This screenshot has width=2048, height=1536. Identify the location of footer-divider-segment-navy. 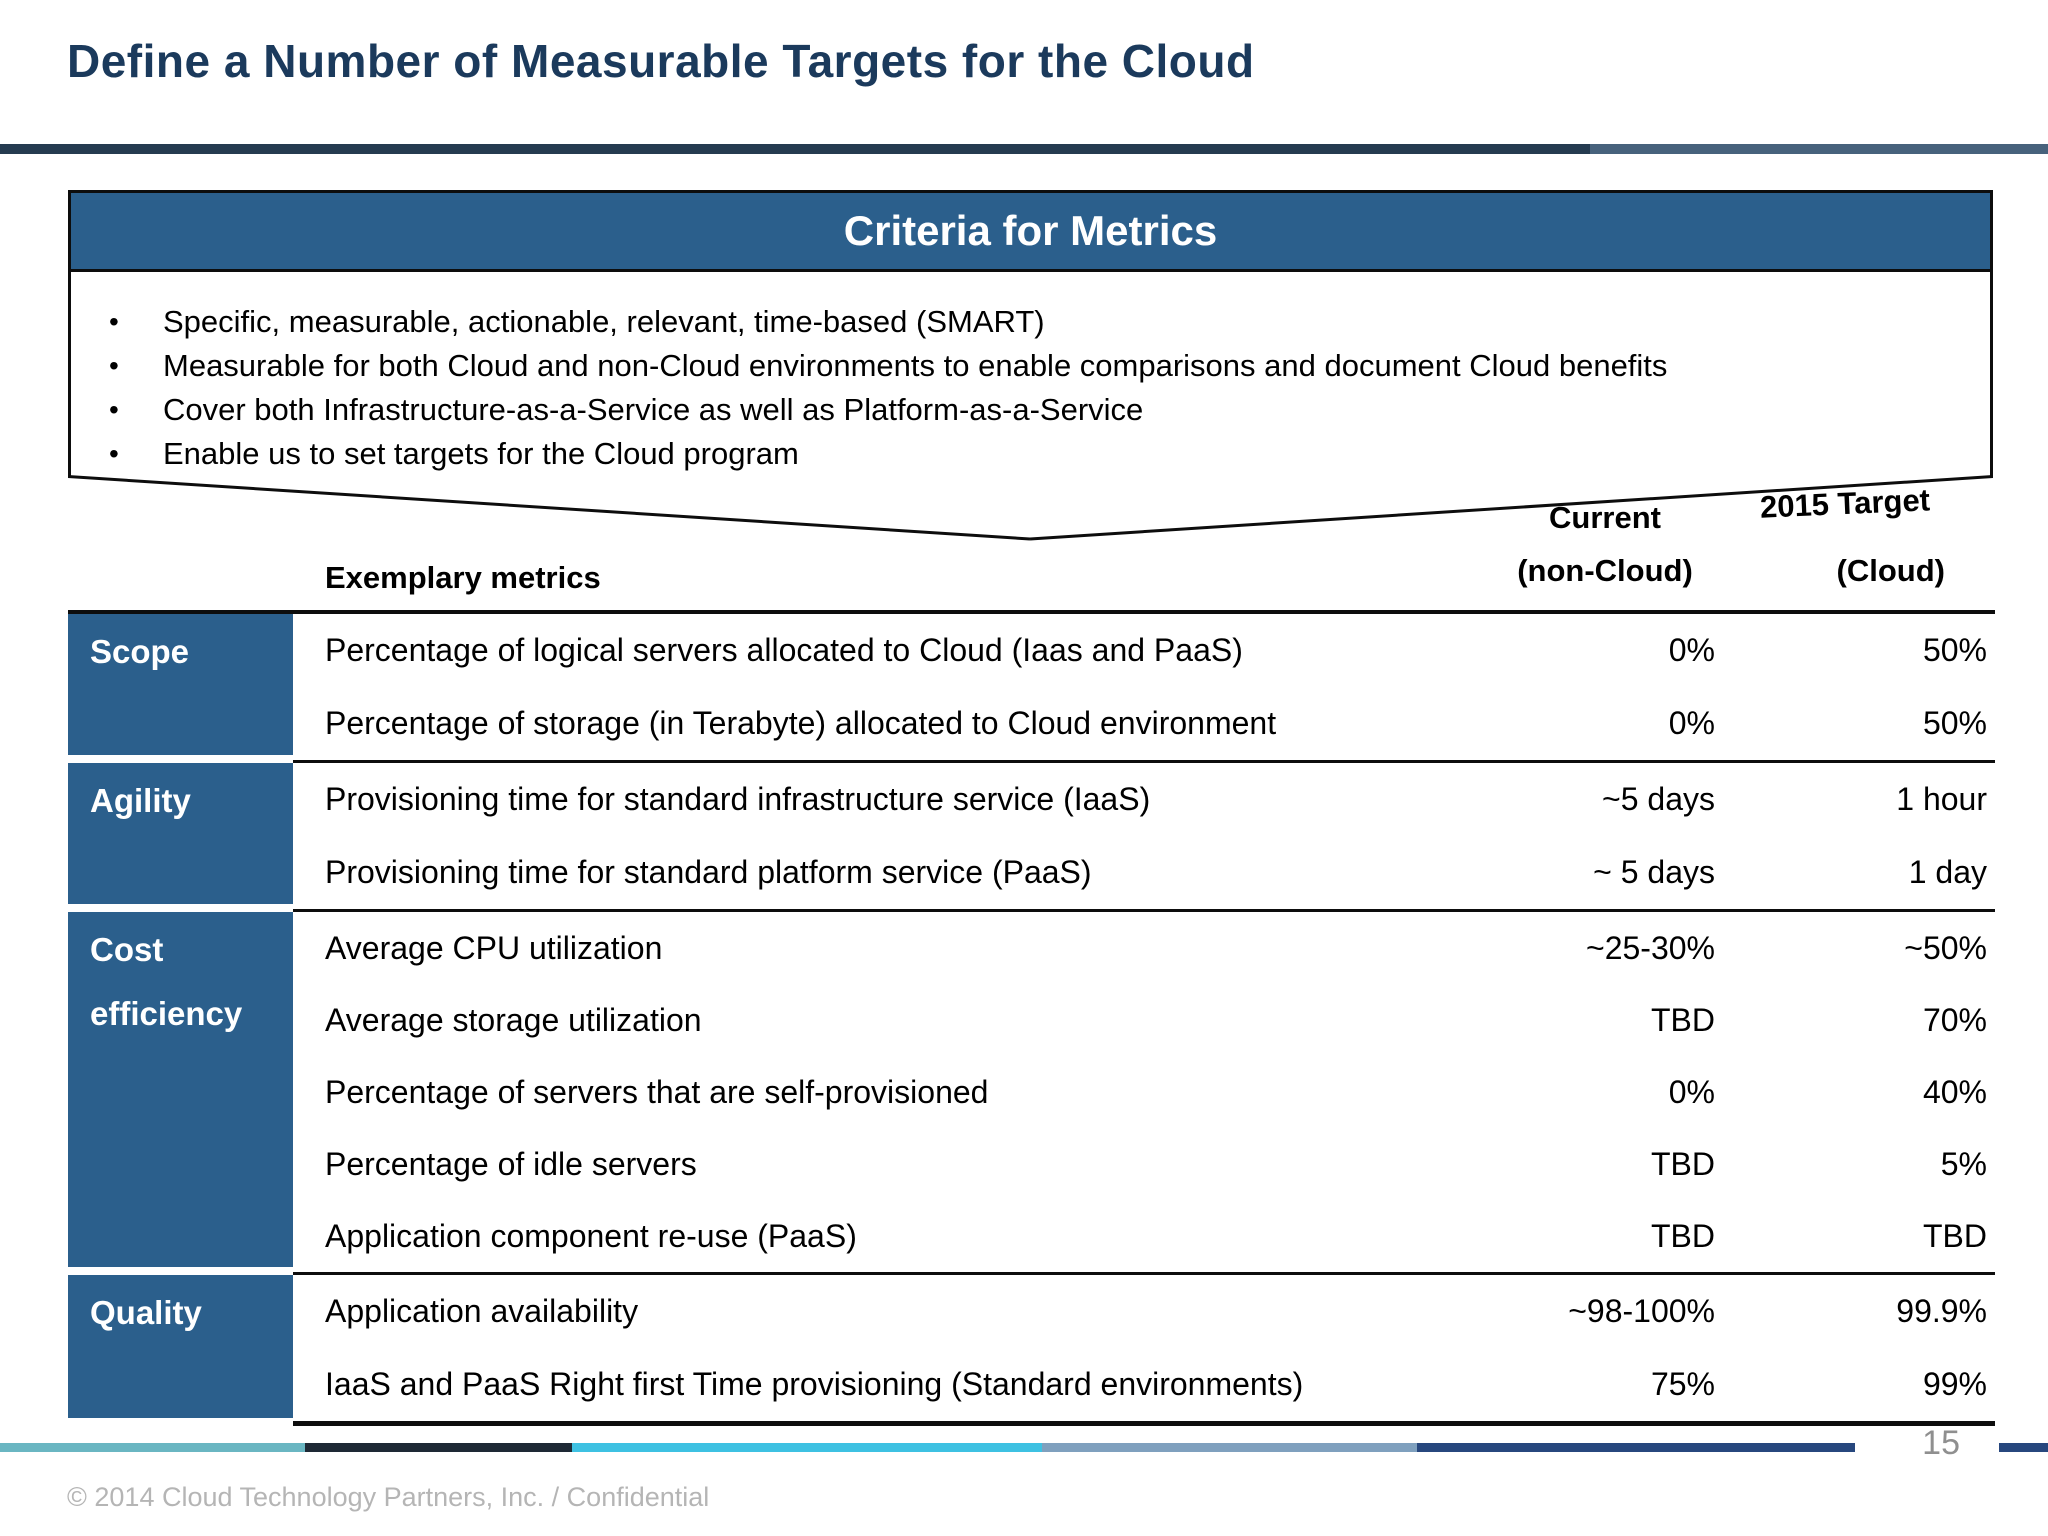
(438, 1447).